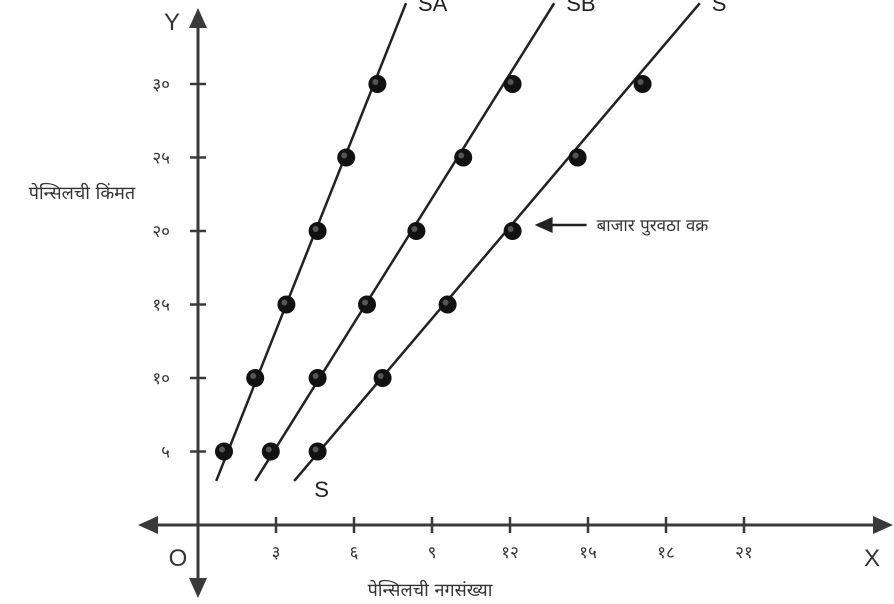 The height and width of the screenshot is (604, 894). Describe the element at coordinates (872, 558) in the screenshot. I see `x-axis-letter: X` at that location.